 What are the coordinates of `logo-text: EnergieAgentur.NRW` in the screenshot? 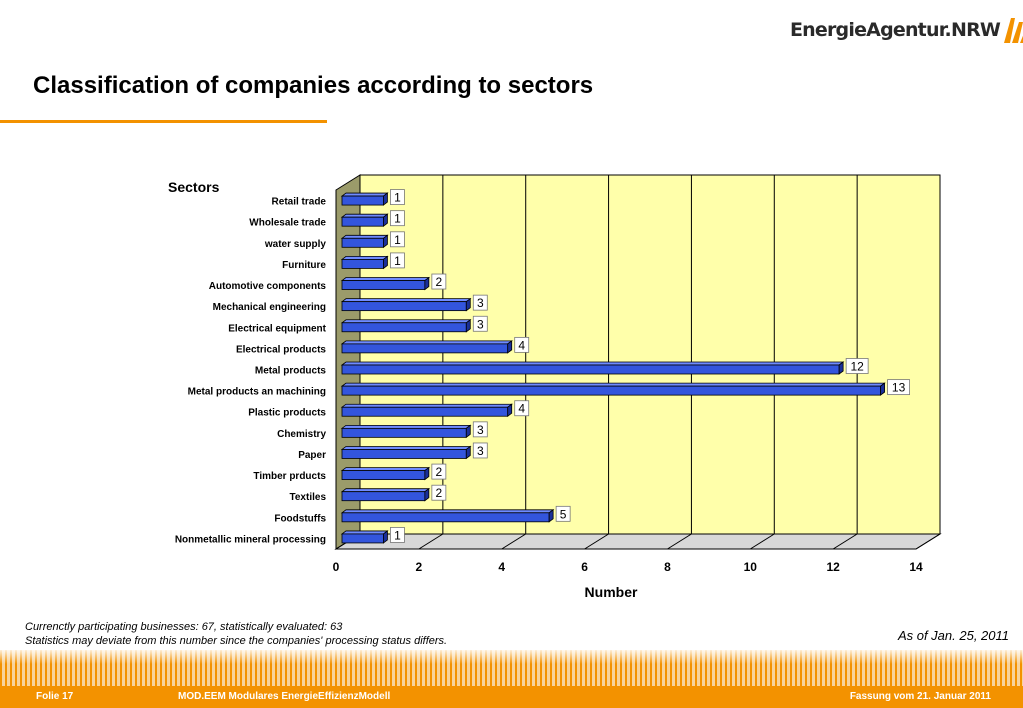 It's located at (895, 30).